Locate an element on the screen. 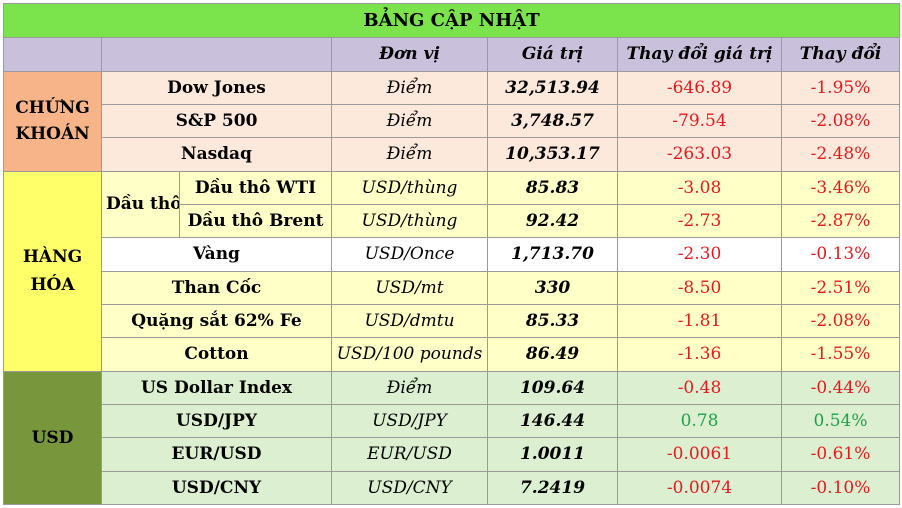 The image size is (902, 508). row-change-pct: -0.10% is located at coordinates (840, 488).